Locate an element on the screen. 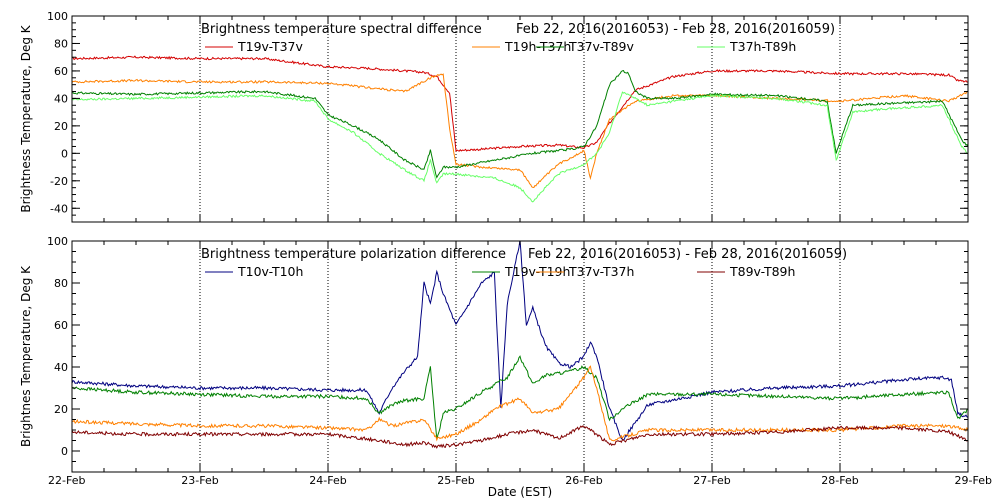 This screenshot has height=500, width=1000. y-axis-label: Brightnes Temperature, Deg K is located at coordinates (26, 356).